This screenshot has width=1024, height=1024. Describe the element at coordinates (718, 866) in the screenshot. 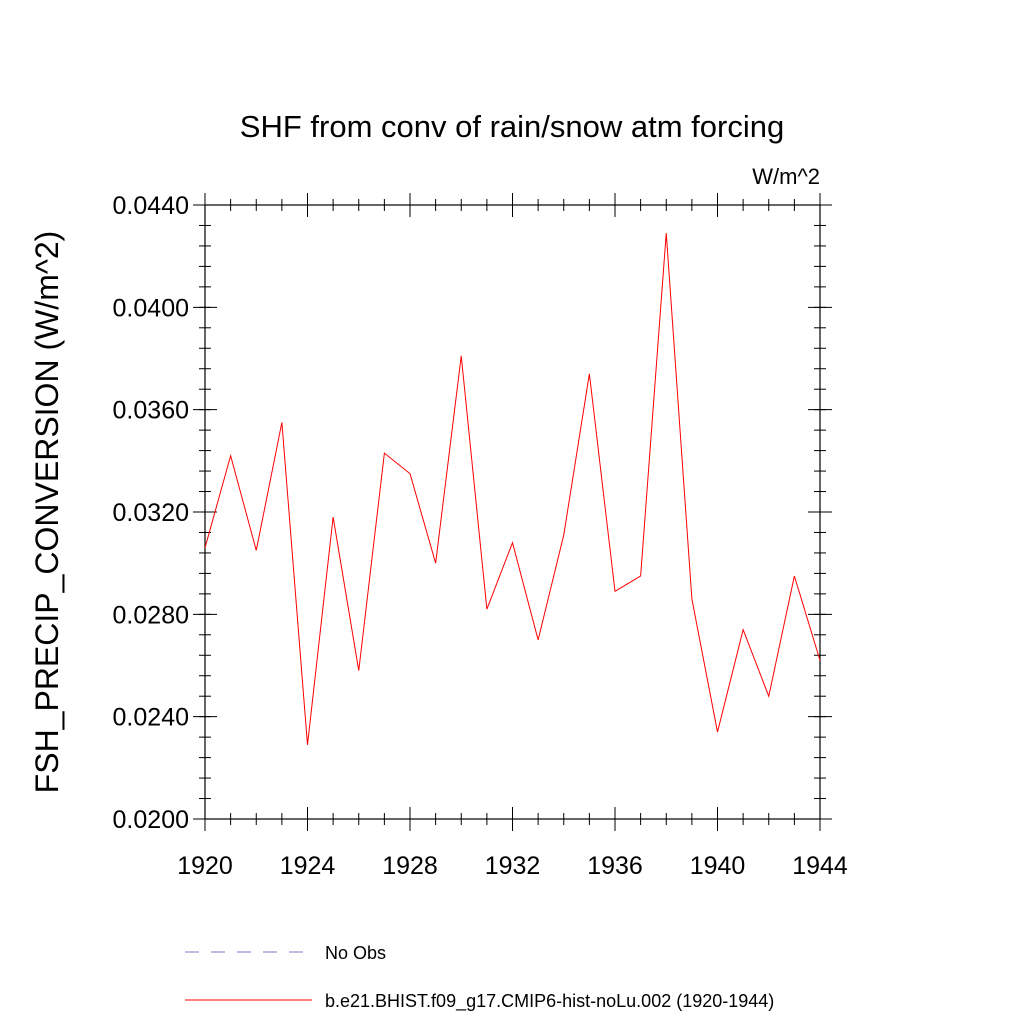

I see `x-tick-label: 1940` at that location.